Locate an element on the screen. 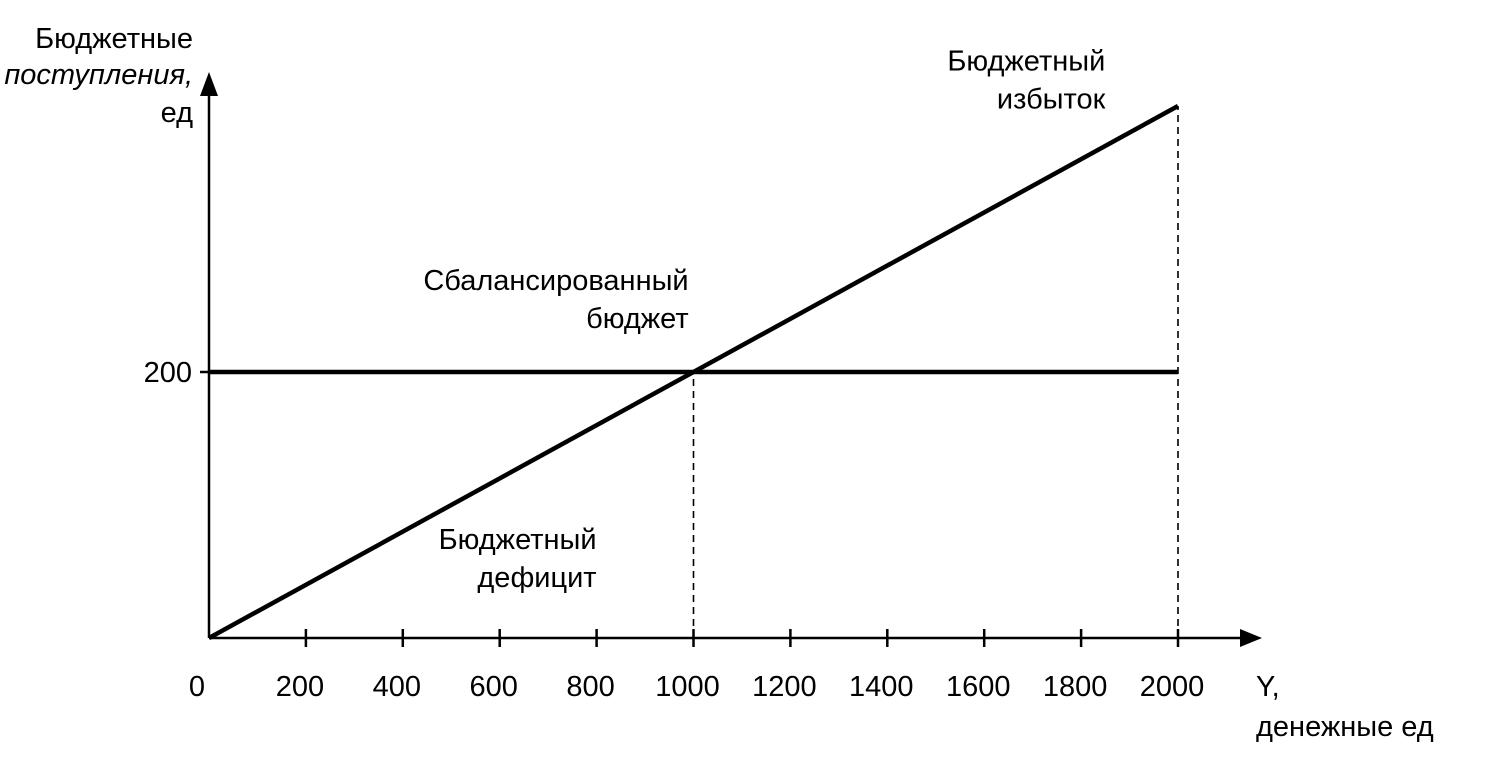 The width and height of the screenshot is (1488, 770). annotation-1-line-1: бюджет is located at coordinates (637, 319).